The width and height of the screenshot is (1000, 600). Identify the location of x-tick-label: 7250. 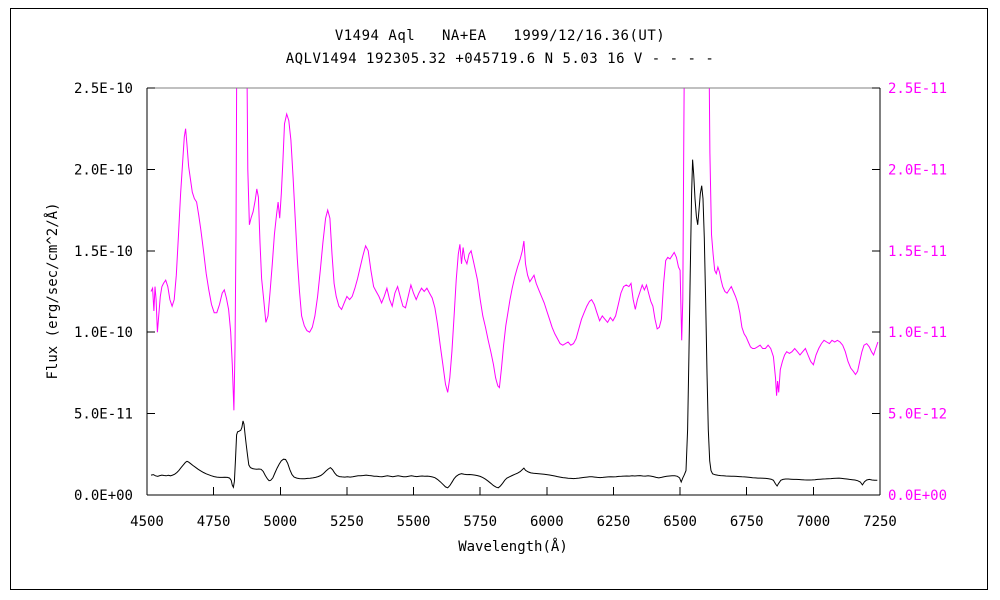
(880, 522).